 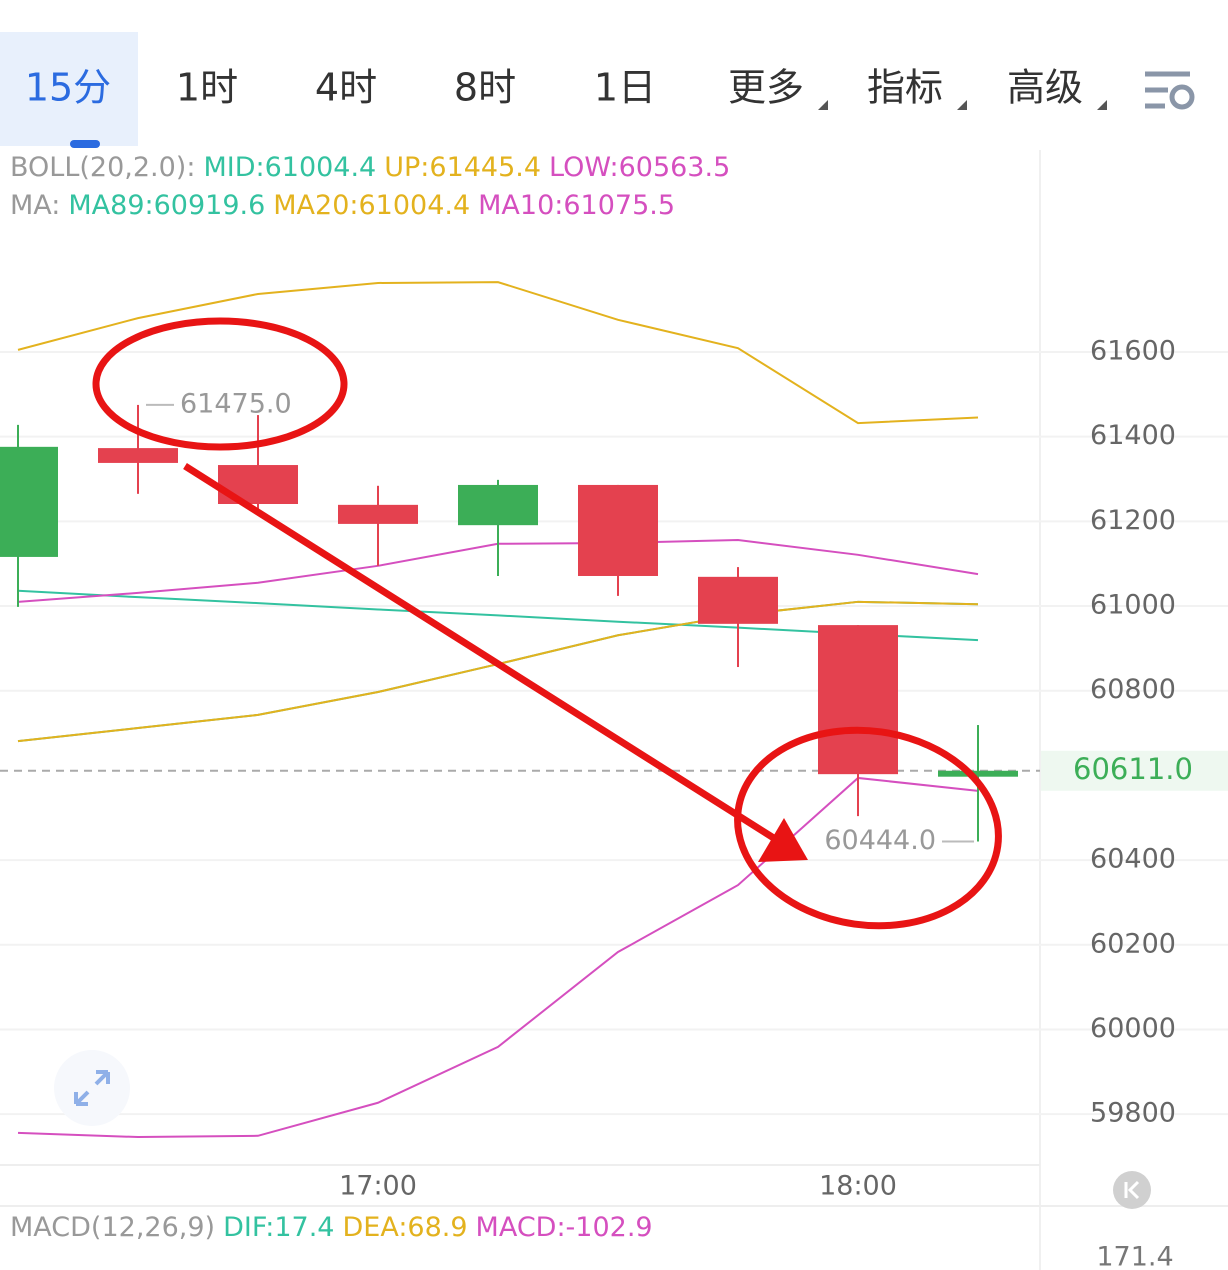 What do you see at coordinates (1133, 605) in the screenshot?
I see `y-tick-label: 61000` at bounding box center [1133, 605].